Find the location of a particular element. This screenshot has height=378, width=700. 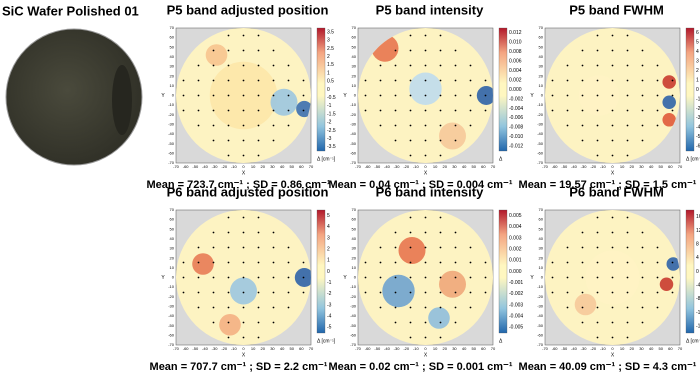

x-tick-label: -40 is located at coordinates (387, 166).